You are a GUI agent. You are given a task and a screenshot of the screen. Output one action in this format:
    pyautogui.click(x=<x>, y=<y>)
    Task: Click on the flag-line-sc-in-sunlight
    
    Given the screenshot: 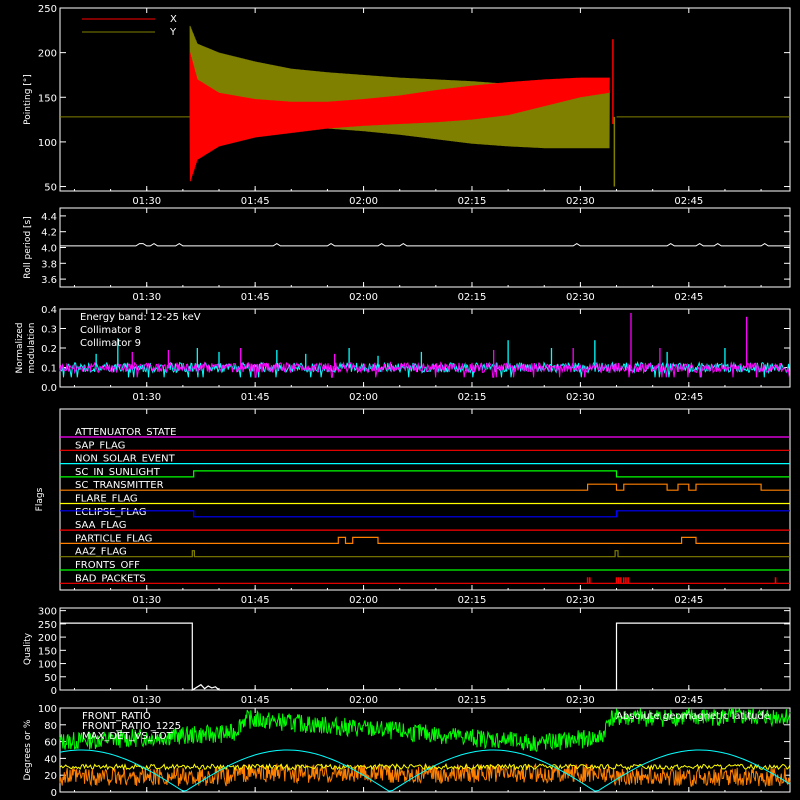 What is the action you would take?
    pyautogui.click(x=425, y=474)
    